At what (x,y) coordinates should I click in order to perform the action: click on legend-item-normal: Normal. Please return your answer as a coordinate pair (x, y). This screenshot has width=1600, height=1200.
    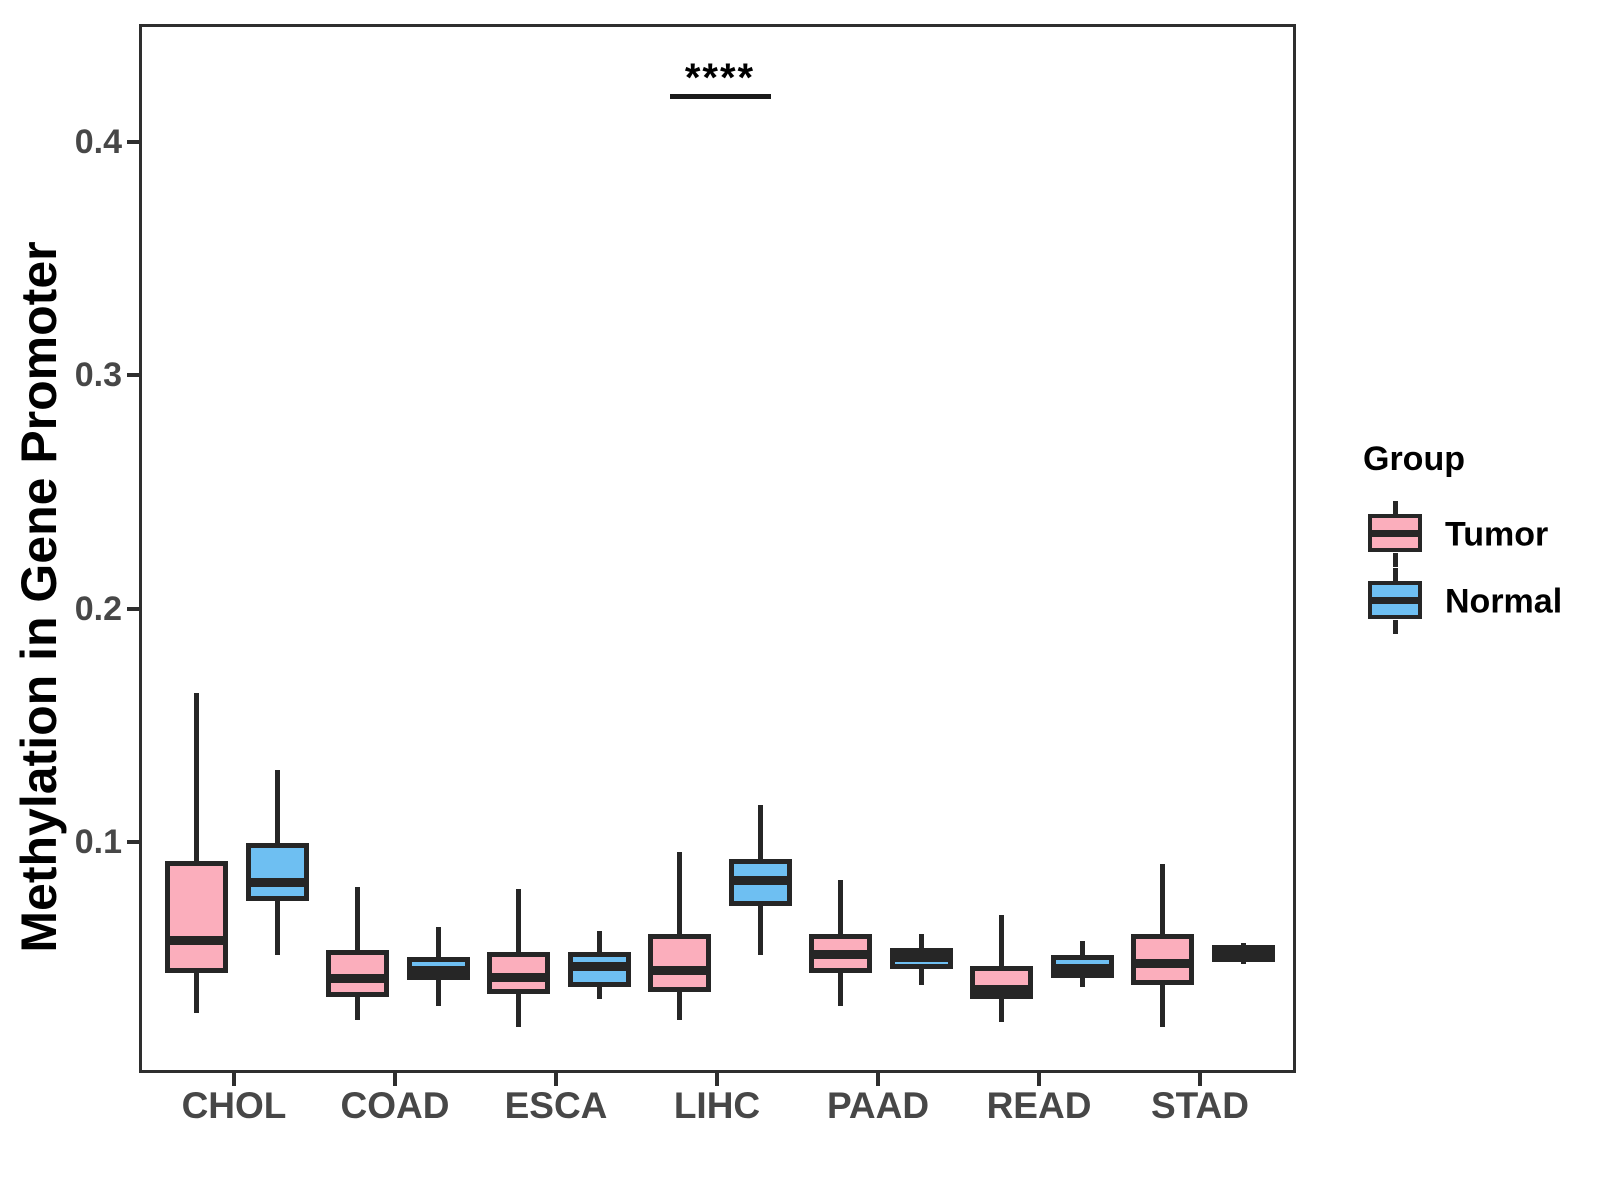
    Looking at the image, I should click on (1470, 601).